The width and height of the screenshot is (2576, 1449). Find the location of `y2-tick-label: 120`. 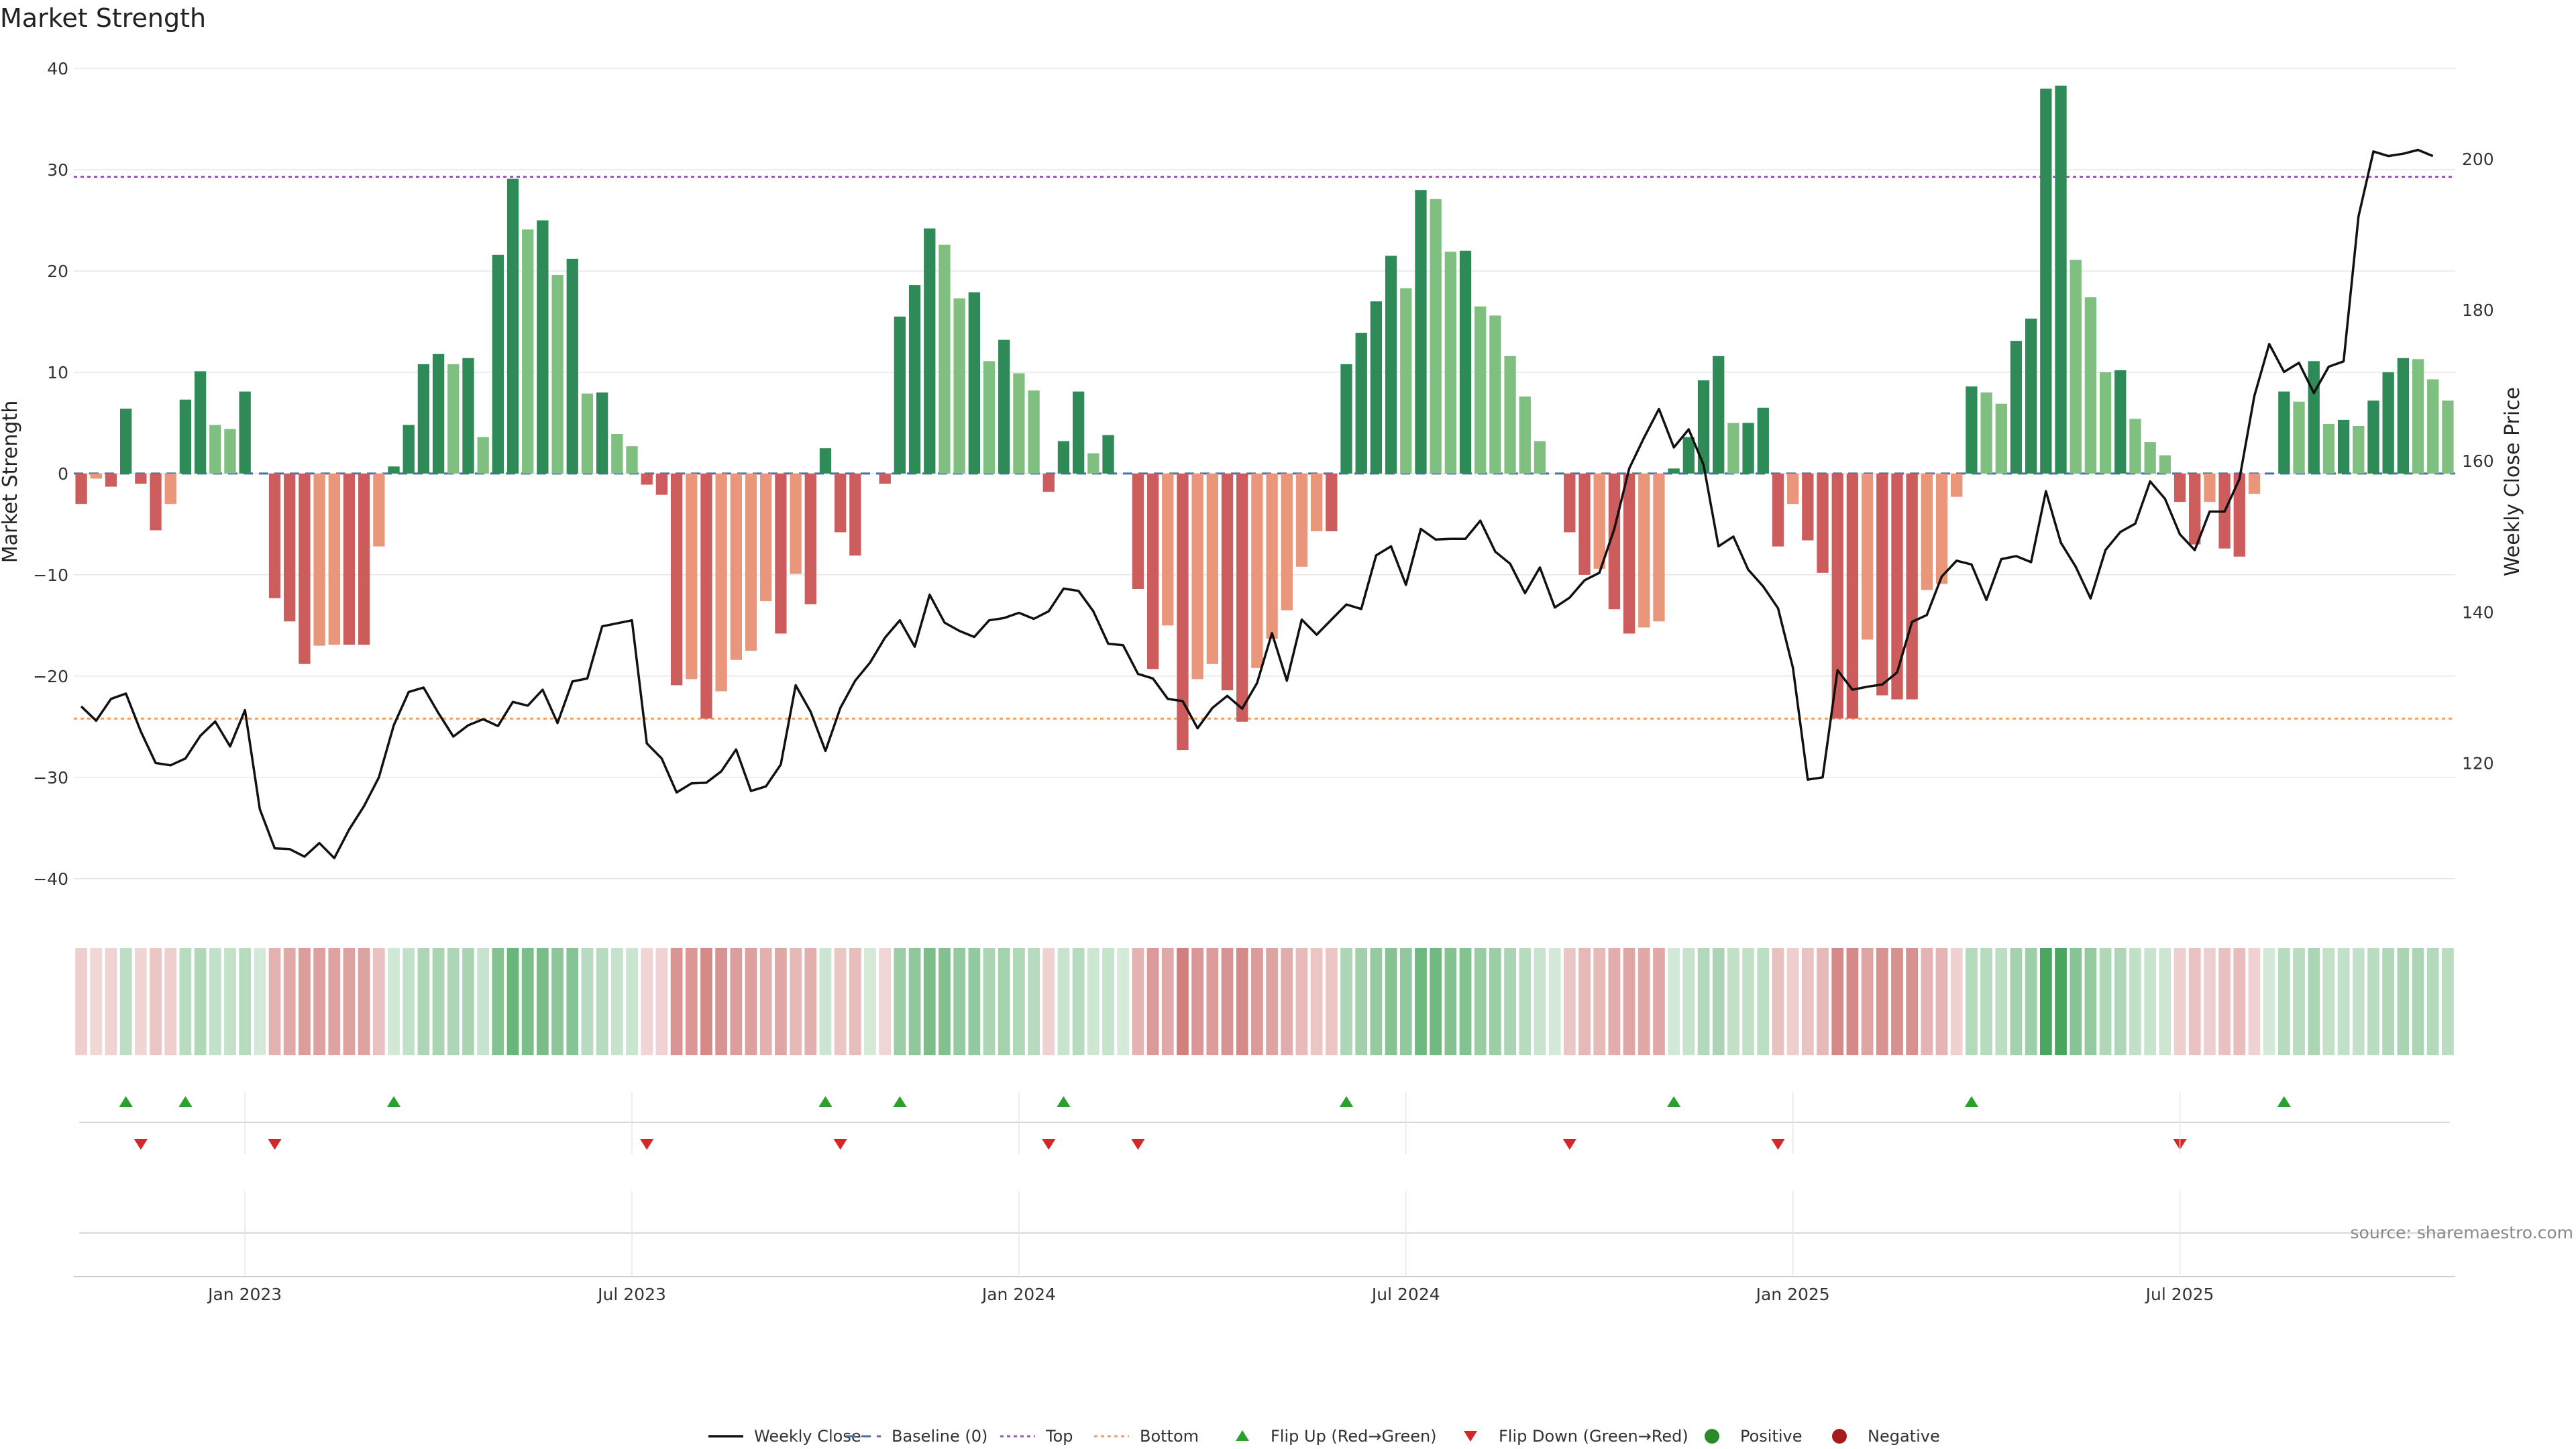

y2-tick-label: 120 is located at coordinates (2478, 763).